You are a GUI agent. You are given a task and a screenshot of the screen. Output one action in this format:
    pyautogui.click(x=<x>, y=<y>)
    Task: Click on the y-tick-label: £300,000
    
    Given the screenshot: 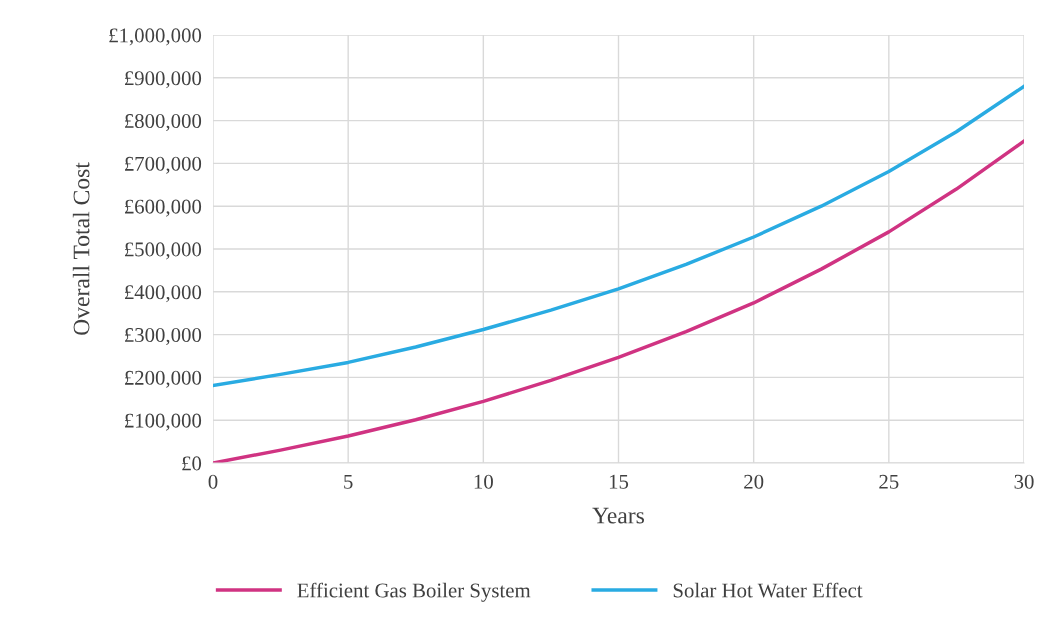 What is the action you would take?
    pyautogui.click(x=163, y=336)
    